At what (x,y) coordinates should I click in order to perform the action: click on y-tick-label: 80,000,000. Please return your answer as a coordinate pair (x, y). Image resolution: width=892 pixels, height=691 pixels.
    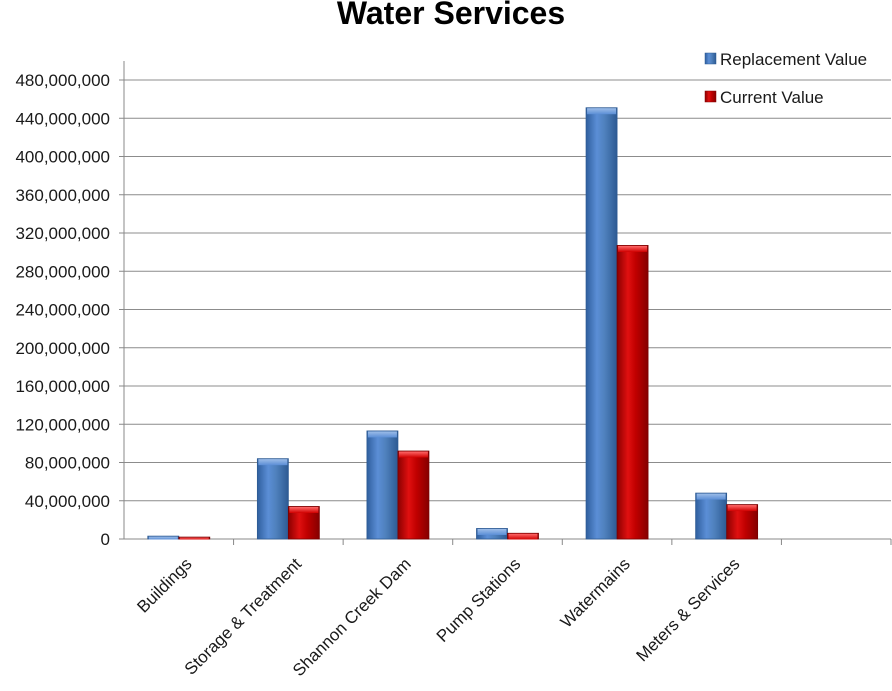
    Looking at the image, I should click on (67, 463).